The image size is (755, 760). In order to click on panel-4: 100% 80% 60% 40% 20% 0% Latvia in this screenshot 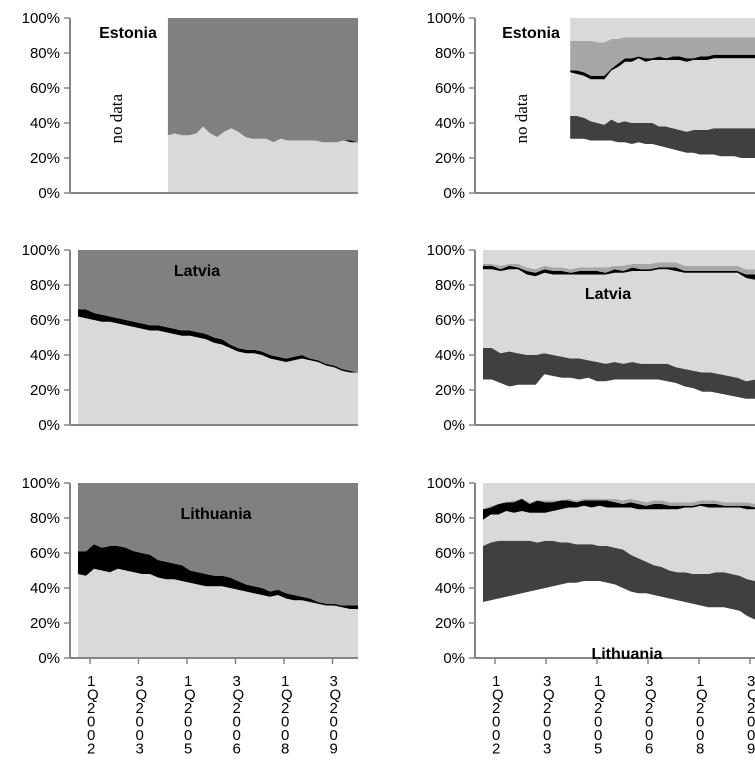, I will do `click(591, 338)`.